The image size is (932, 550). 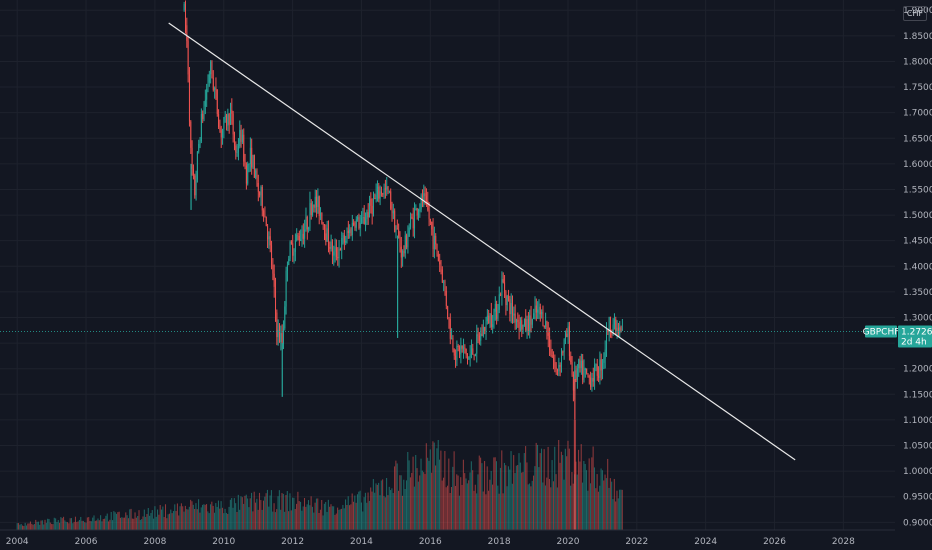 I want to click on x-tick-label: 2008, so click(x=154, y=542).